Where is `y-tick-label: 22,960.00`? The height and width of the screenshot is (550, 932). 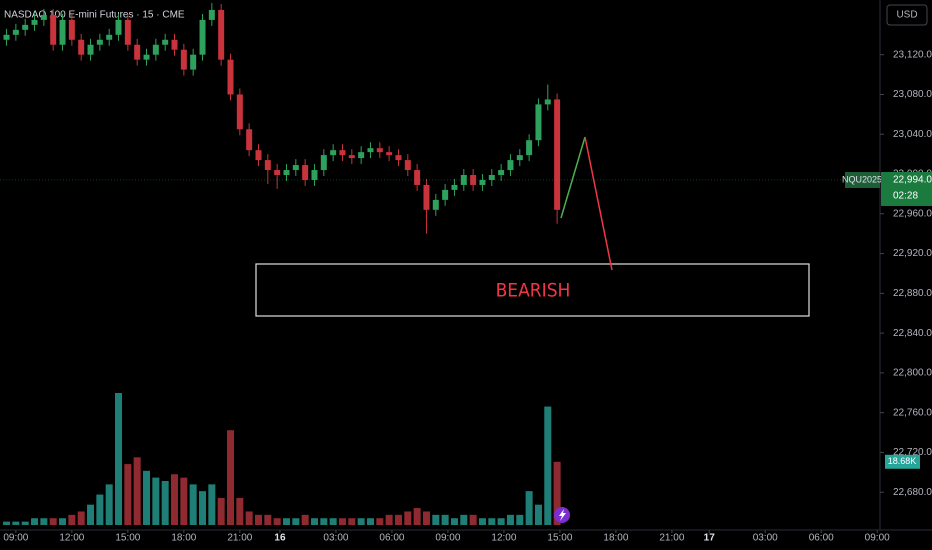
y-tick-label: 22,960.00 is located at coordinates (912, 213).